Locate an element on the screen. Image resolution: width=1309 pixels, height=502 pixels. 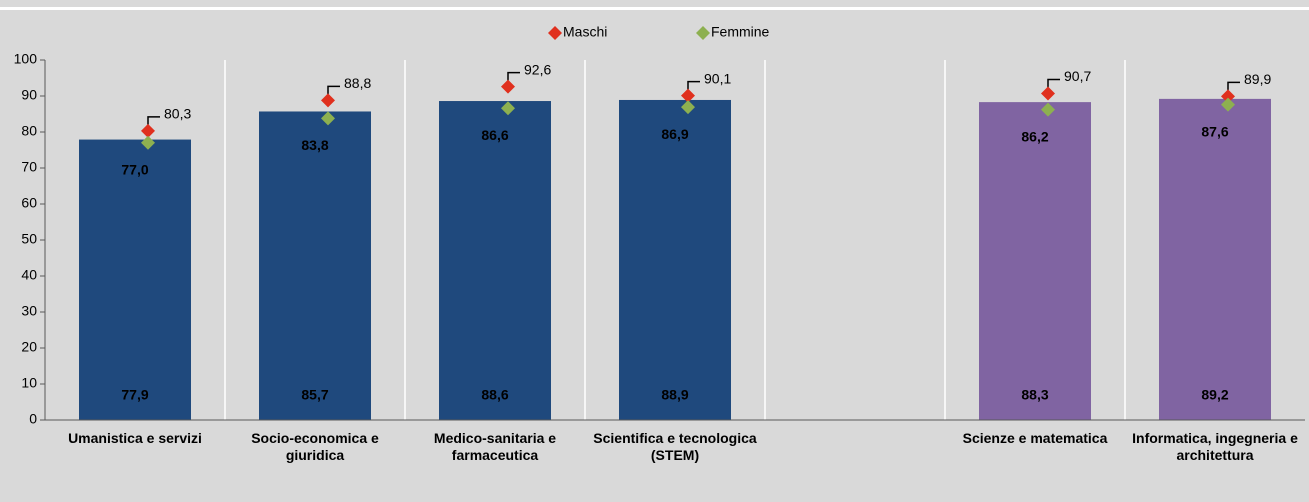
bar-value-label: 85,7 is located at coordinates (314, 395).